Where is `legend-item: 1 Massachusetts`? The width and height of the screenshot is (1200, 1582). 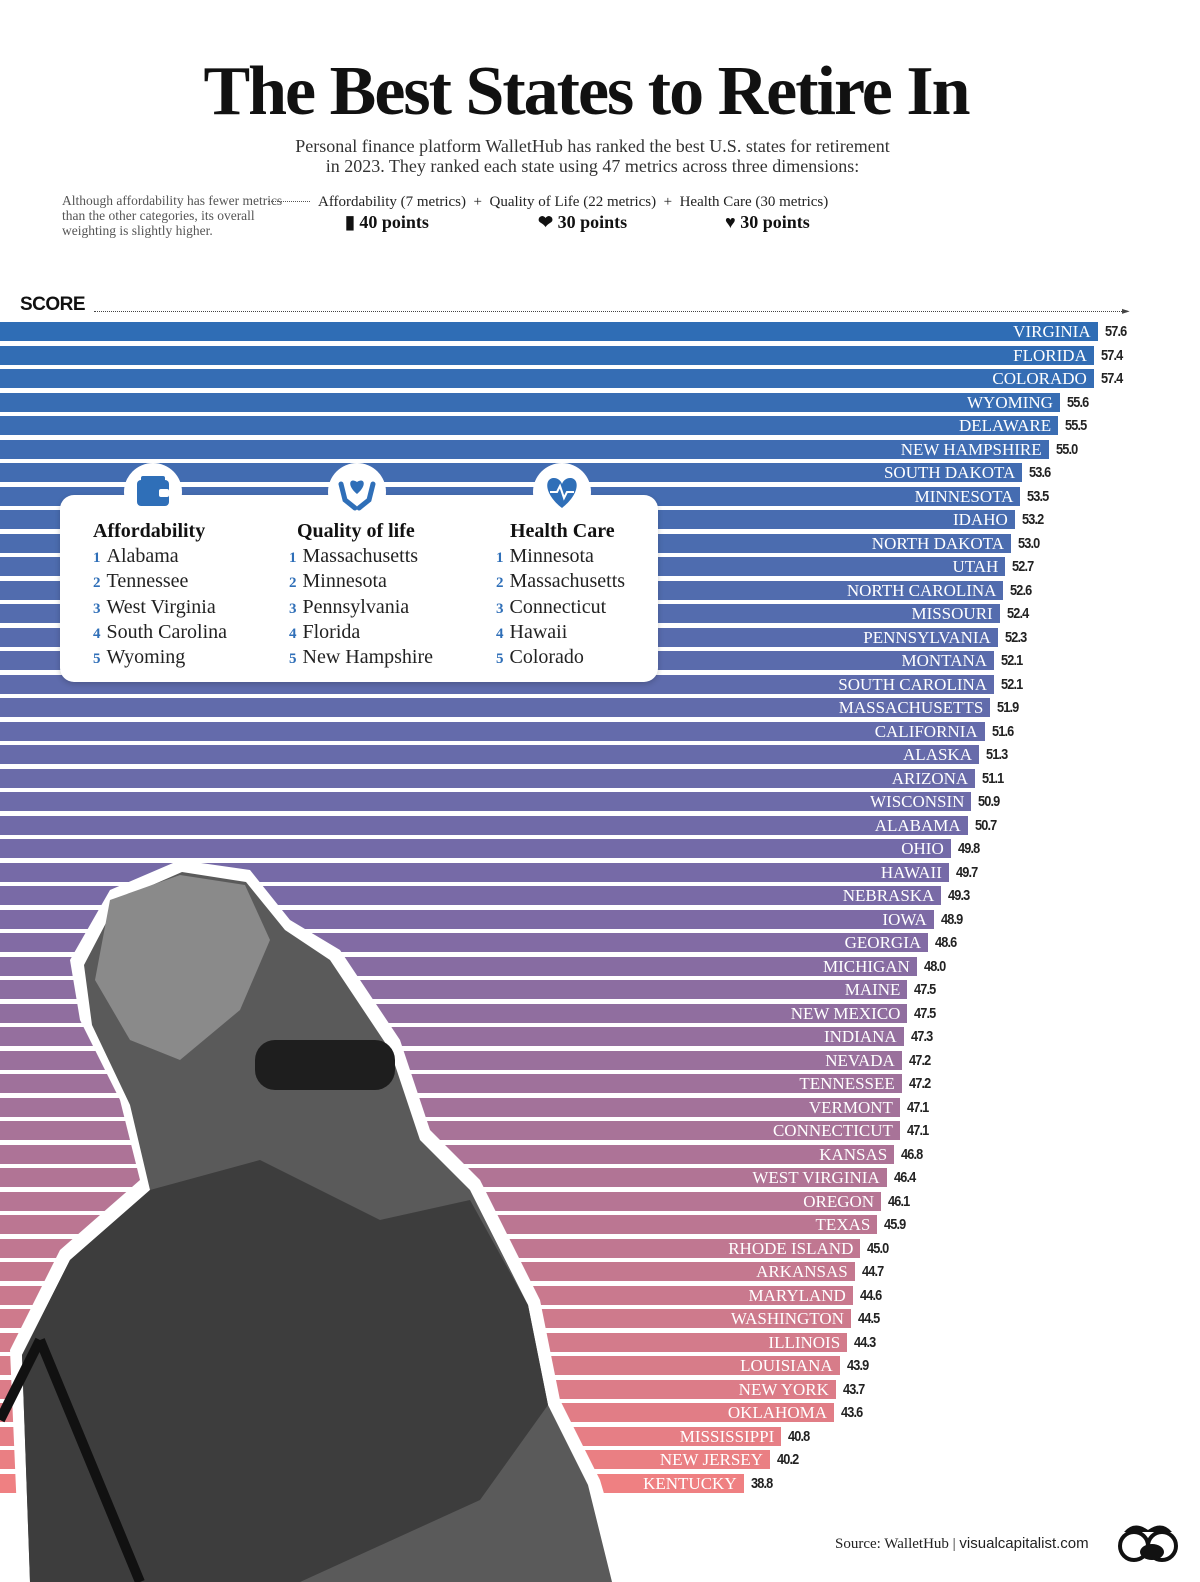 legend-item: 1 Massachusetts is located at coordinates (354, 556).